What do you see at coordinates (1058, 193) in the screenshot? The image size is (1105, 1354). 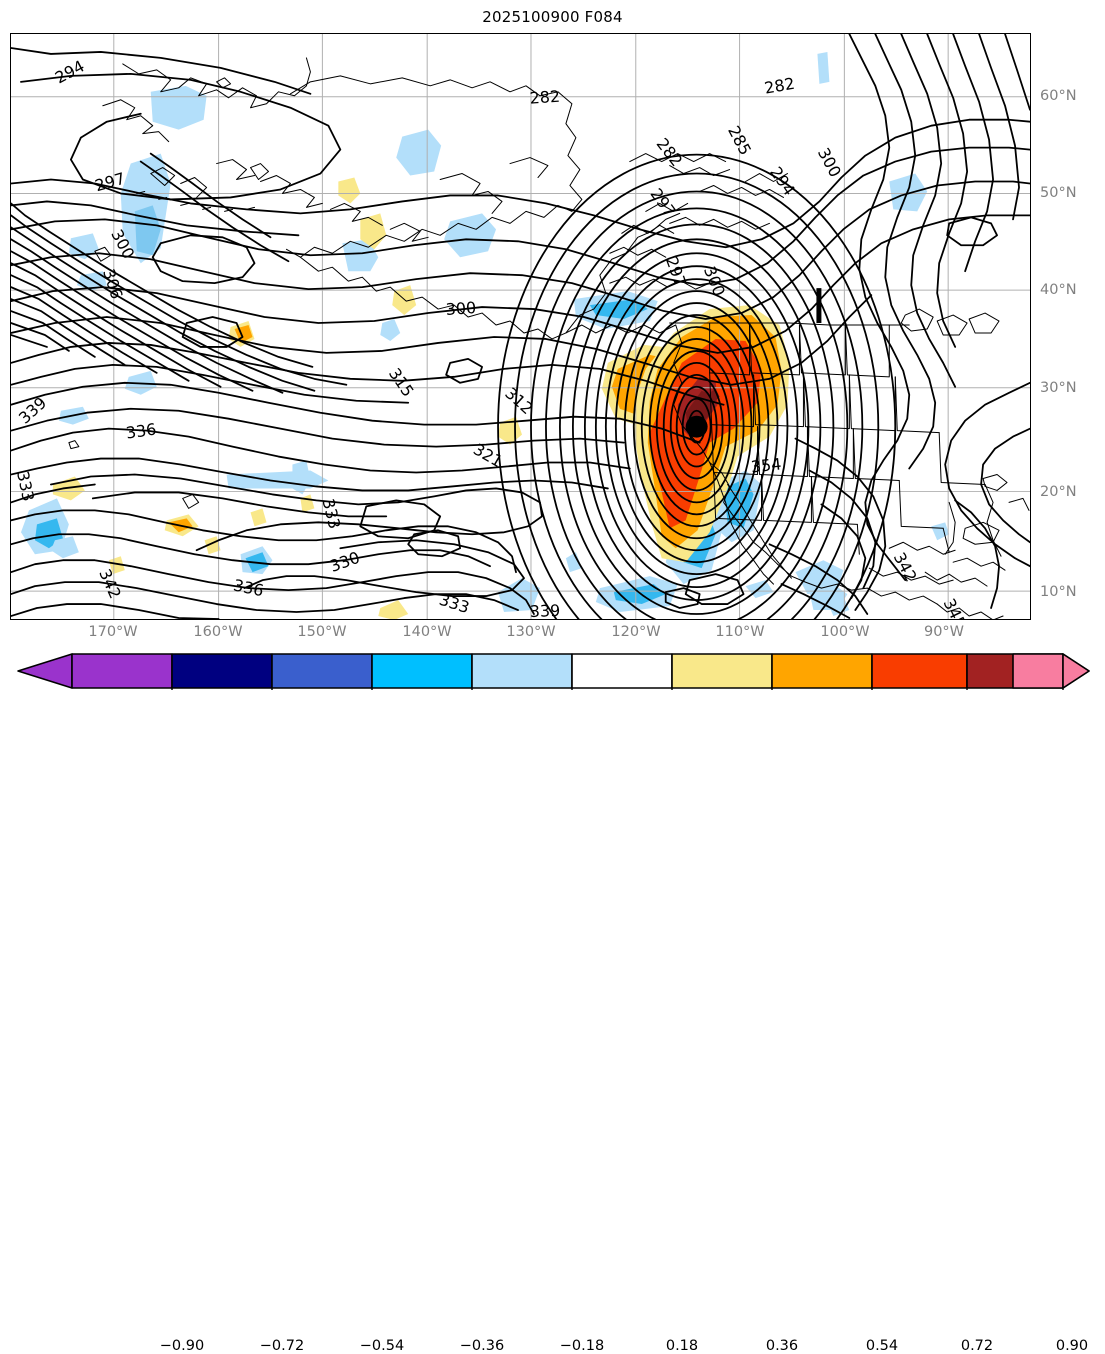 I see `lat-label-50n: 50°N` at bounding box center [1058, 193].